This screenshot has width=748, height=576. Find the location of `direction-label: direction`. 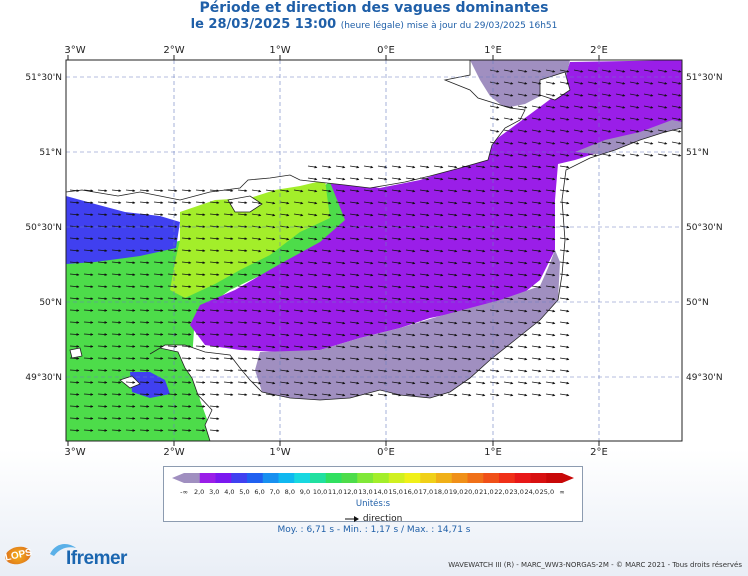

direction-label: direction is located at coordinates (382, 519).